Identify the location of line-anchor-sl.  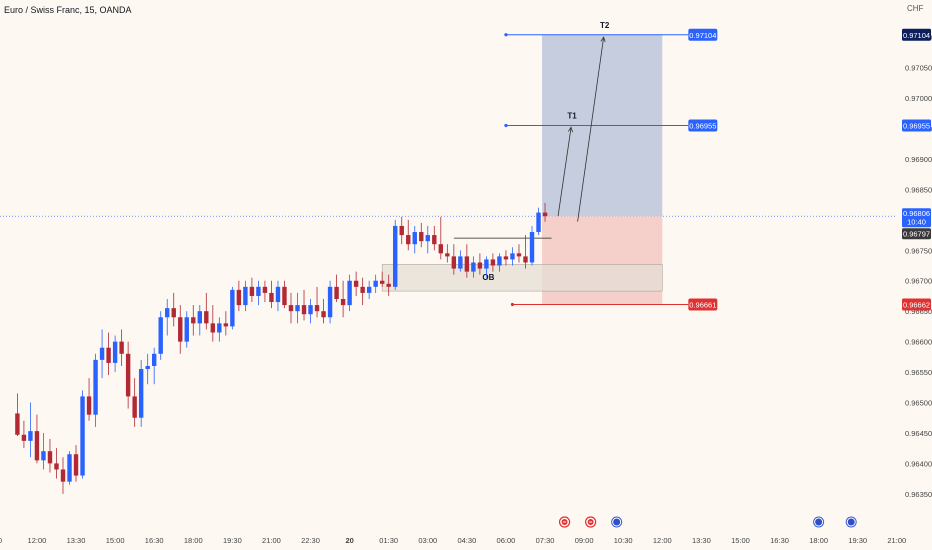
(512, 304).